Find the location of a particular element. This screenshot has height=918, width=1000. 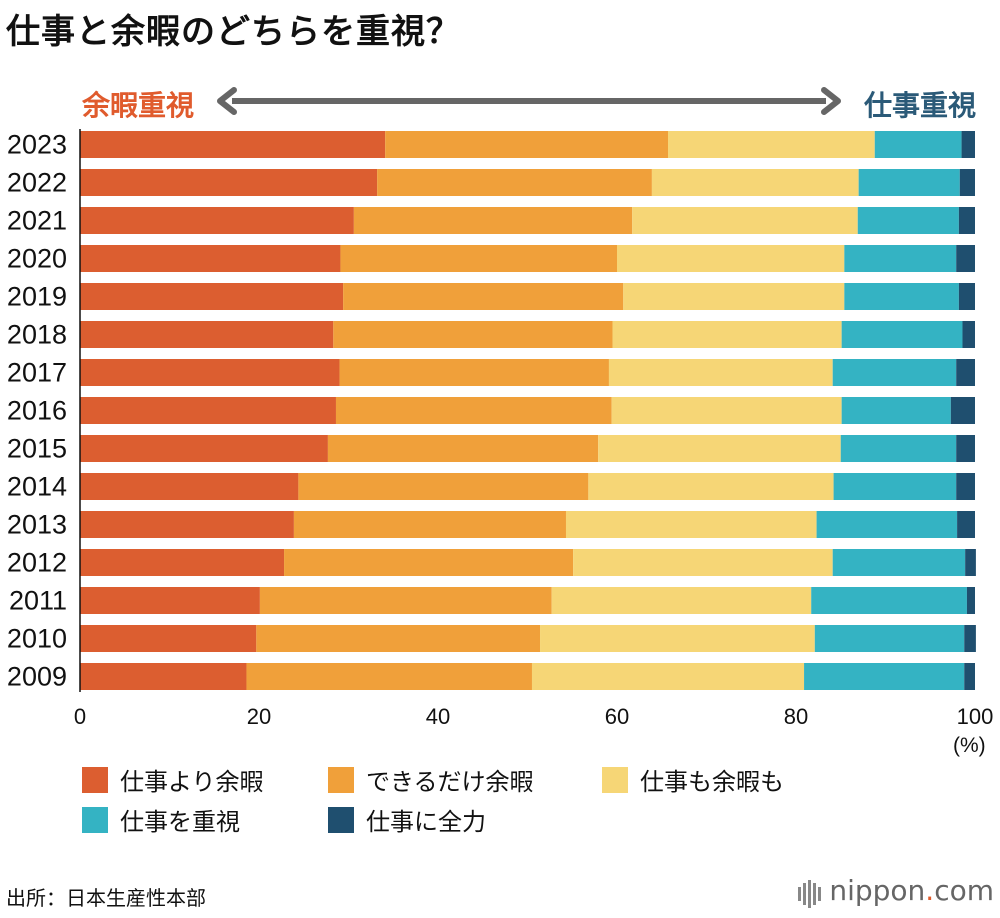

legend-item-4: 仕事に全力 is located at coordinates (407, 819).